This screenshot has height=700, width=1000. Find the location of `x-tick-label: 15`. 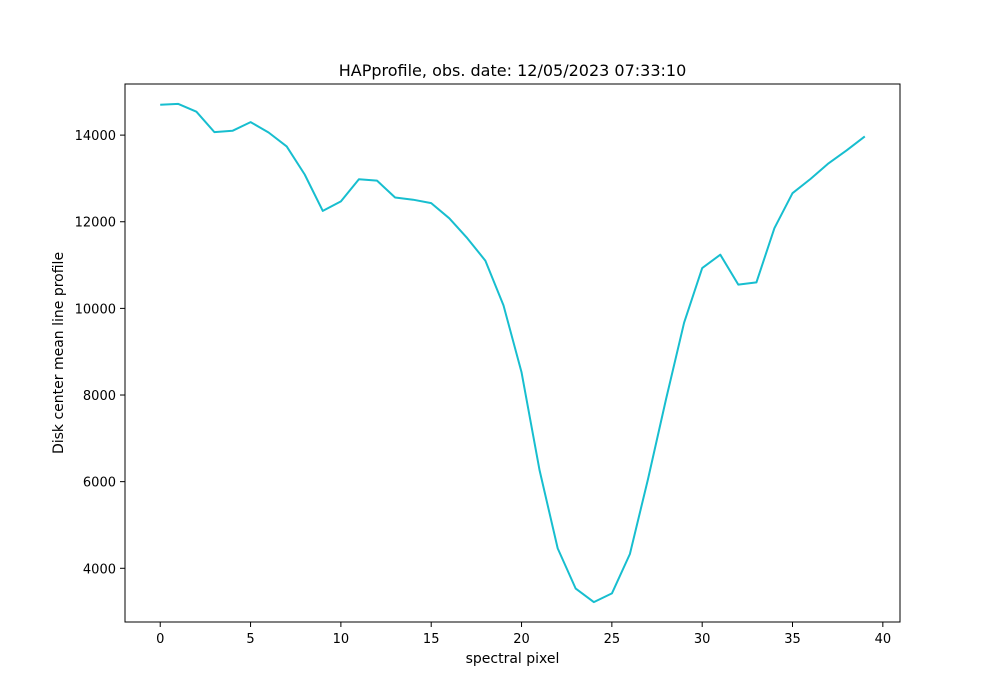

x-tick-label: 15 is located at coordinates (431, 639).